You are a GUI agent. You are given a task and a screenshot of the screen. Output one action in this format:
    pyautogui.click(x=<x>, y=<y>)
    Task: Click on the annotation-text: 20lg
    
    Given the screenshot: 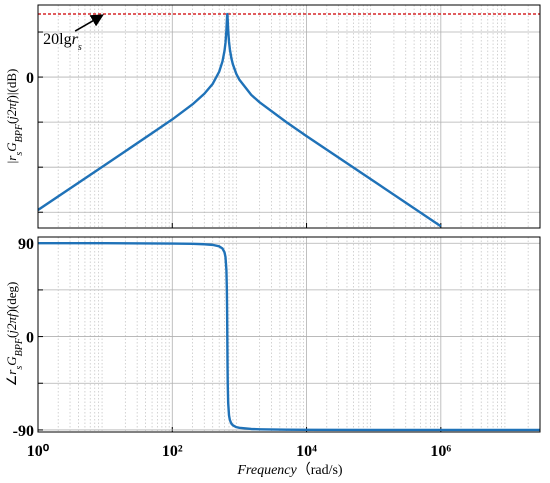 What is the action you would take?
    pyautogui.click(x=57, y=39)
    